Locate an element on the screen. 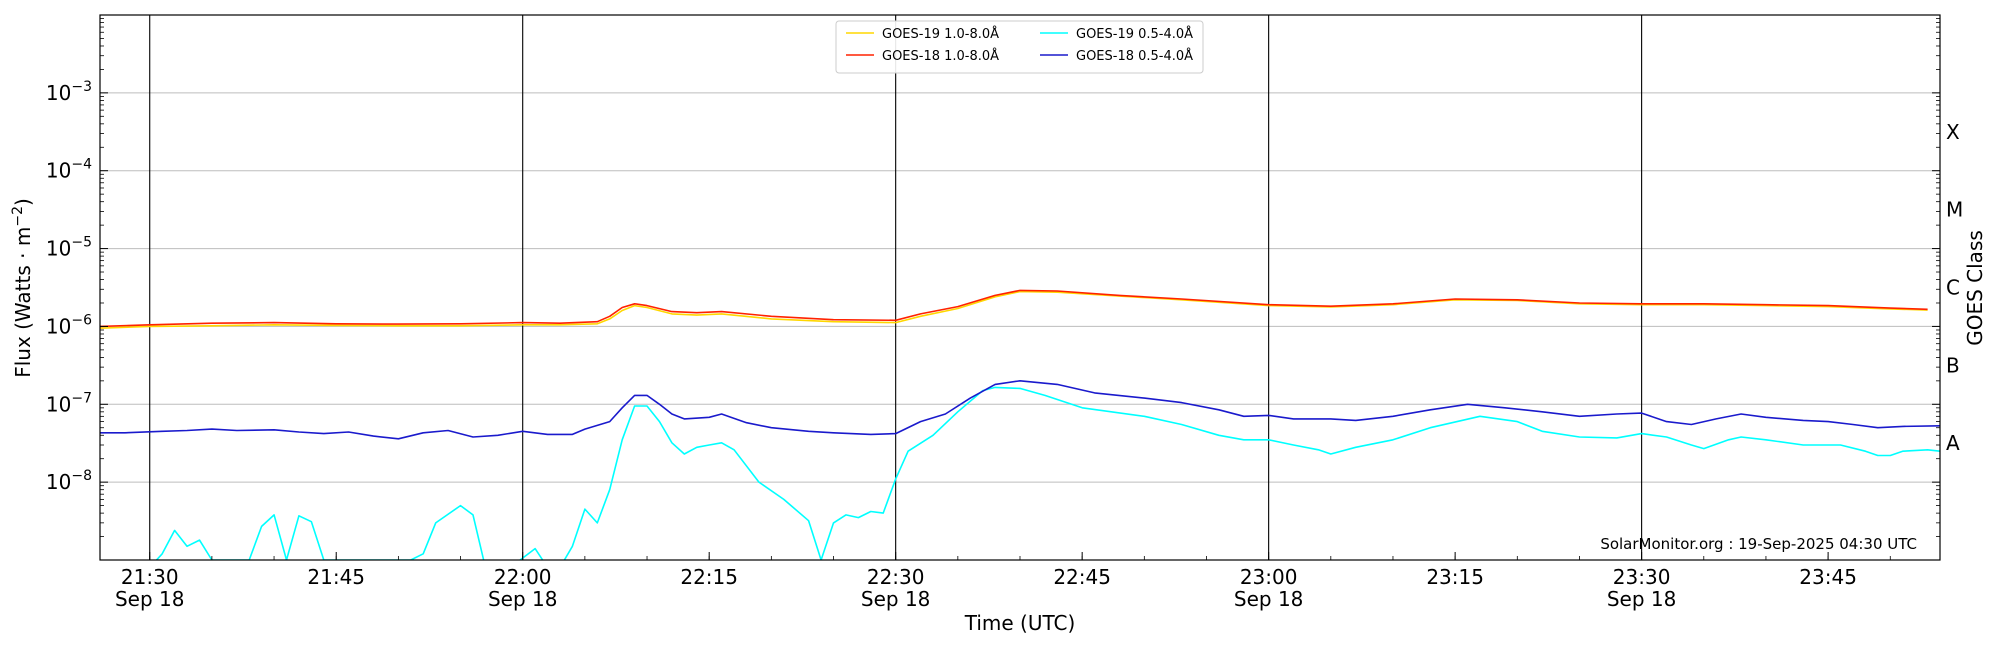 The image size is (2000, 650). x-tick-label: 22:45 is located at coordinates (1082, 577).